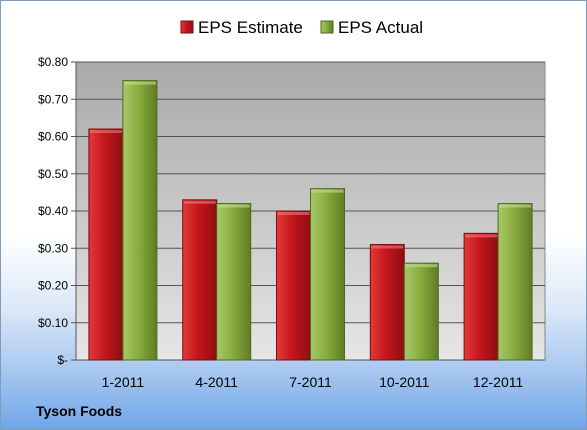  What do you see at coordinates (79, 411) in the screenshot?
I see `company-label: Tyson Foods` at bounding box center [79, 411].